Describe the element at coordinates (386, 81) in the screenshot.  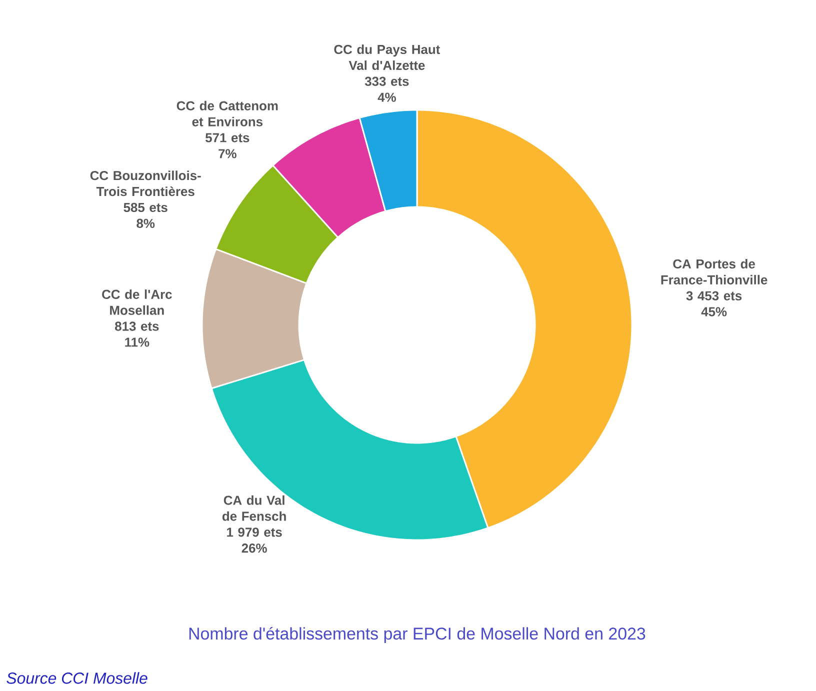
I see `data-label: 333 ets` at that location.